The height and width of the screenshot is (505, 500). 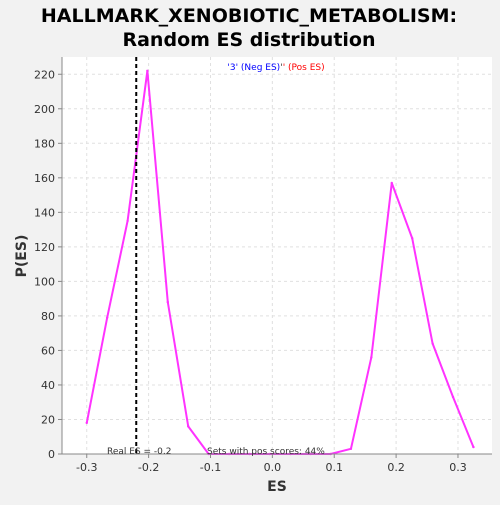 What do you see at coordinates (266, 452) in the screenshot?
I see `pos-scores-label: Sets with pos scores: 44%` at bounding box center [266, 452].